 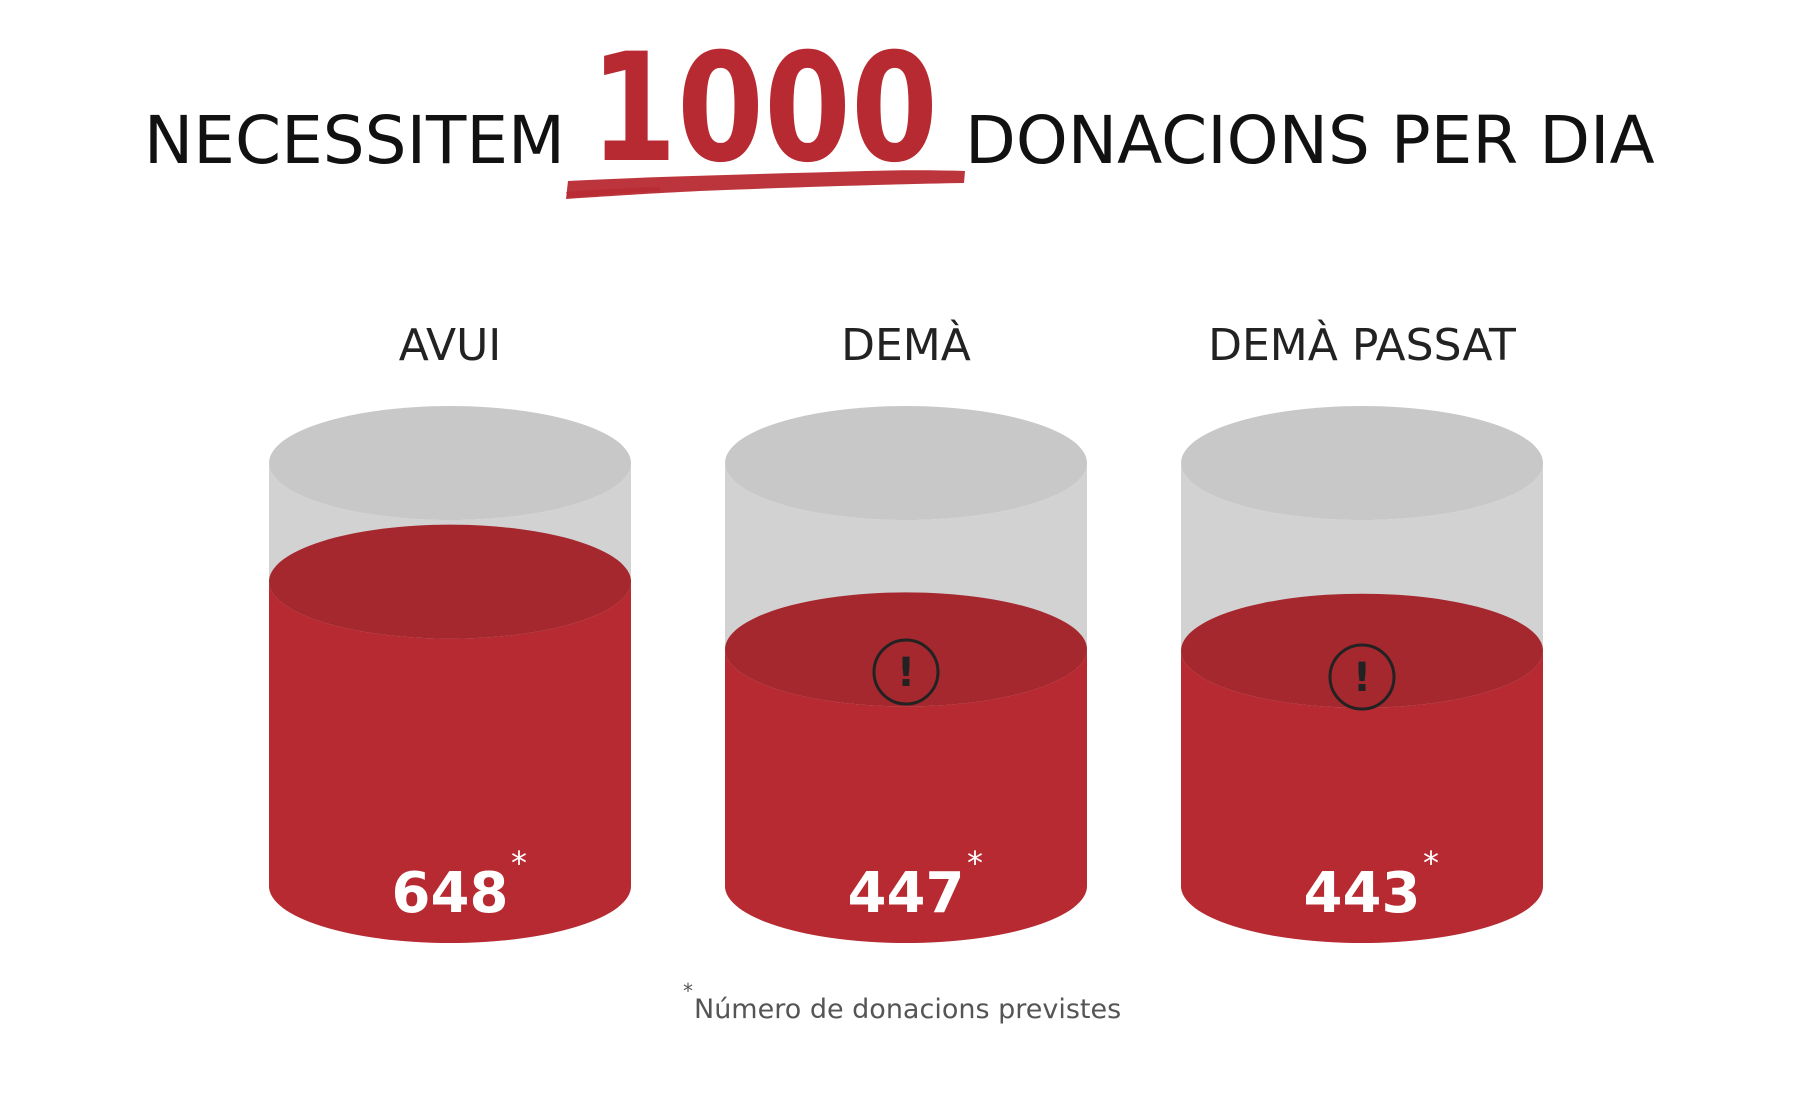 I want to click on cylinder-dema-passat: DEMÀ PASSAT! 443 *, so click(x=1362, y=630).